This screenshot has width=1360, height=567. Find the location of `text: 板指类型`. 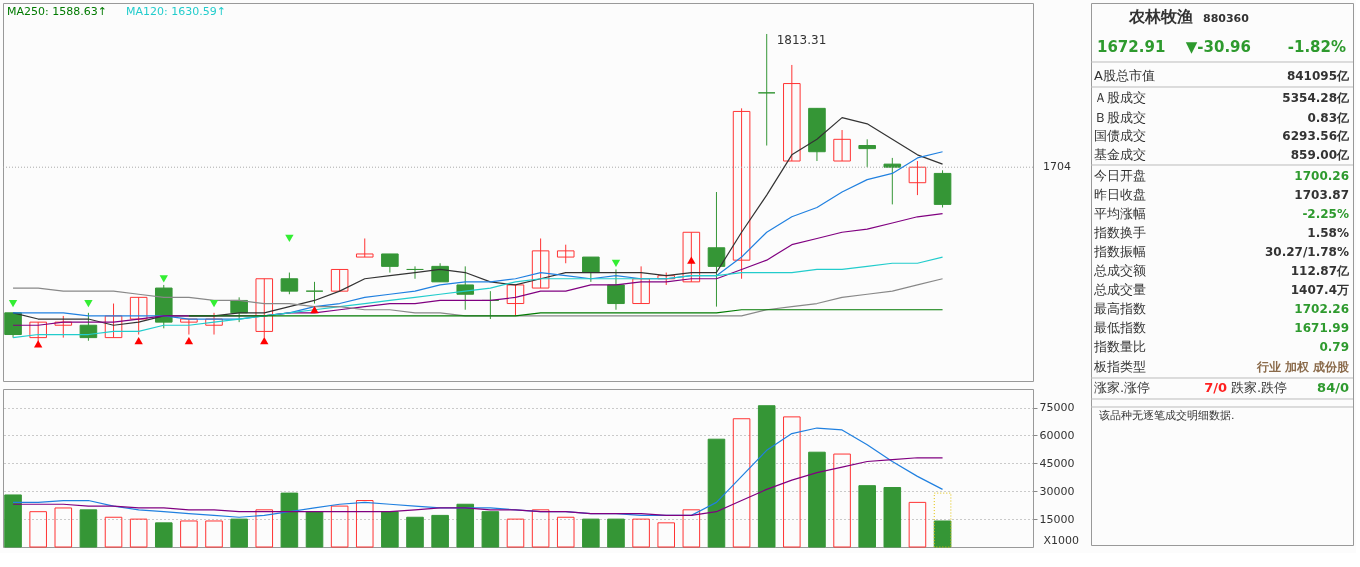

text: 板指类型 is located at coordinates (1119, 366).